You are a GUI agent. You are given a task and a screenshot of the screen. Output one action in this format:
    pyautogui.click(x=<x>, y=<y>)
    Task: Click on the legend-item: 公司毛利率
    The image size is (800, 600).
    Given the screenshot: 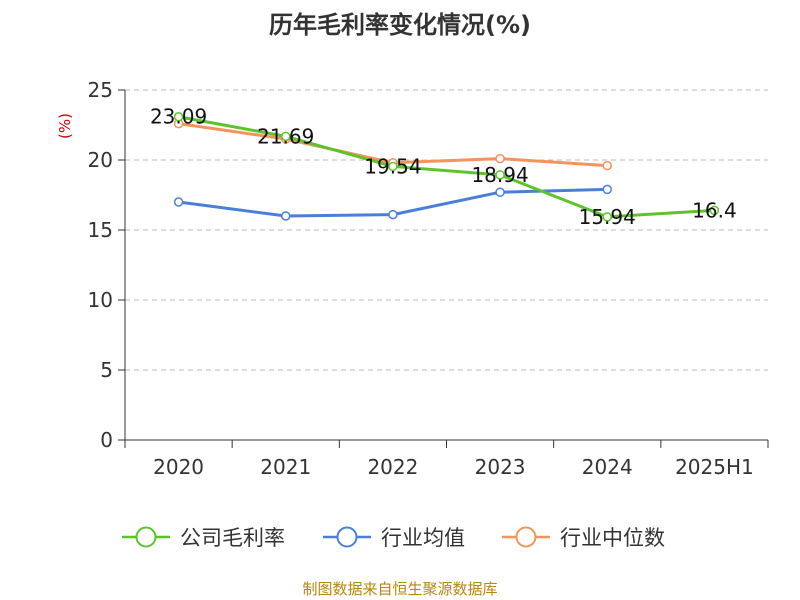 What is the action you would take?
    pyautogui.click(x=203, y=538)
    